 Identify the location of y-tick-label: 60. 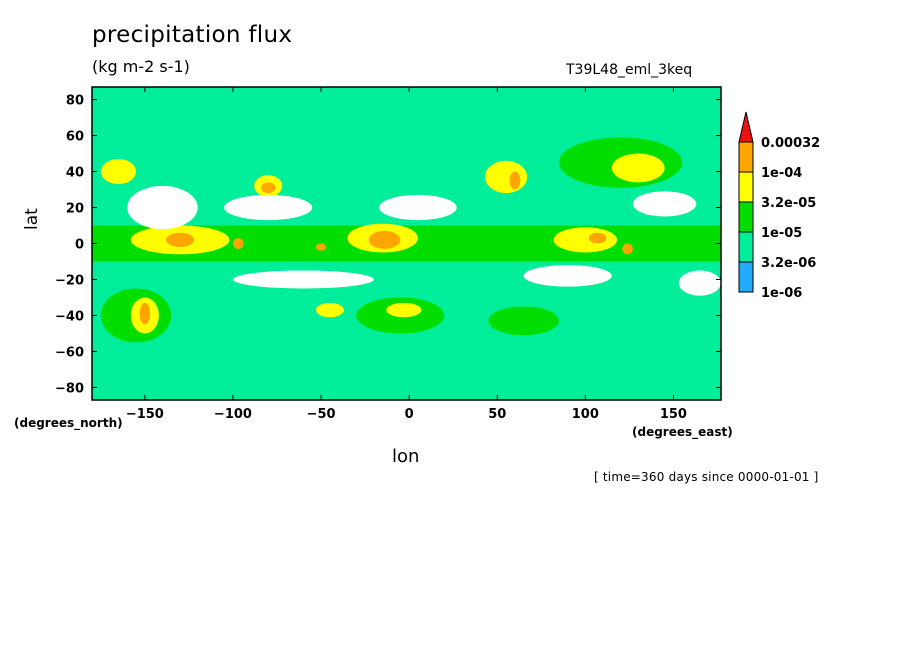
(75, 137).